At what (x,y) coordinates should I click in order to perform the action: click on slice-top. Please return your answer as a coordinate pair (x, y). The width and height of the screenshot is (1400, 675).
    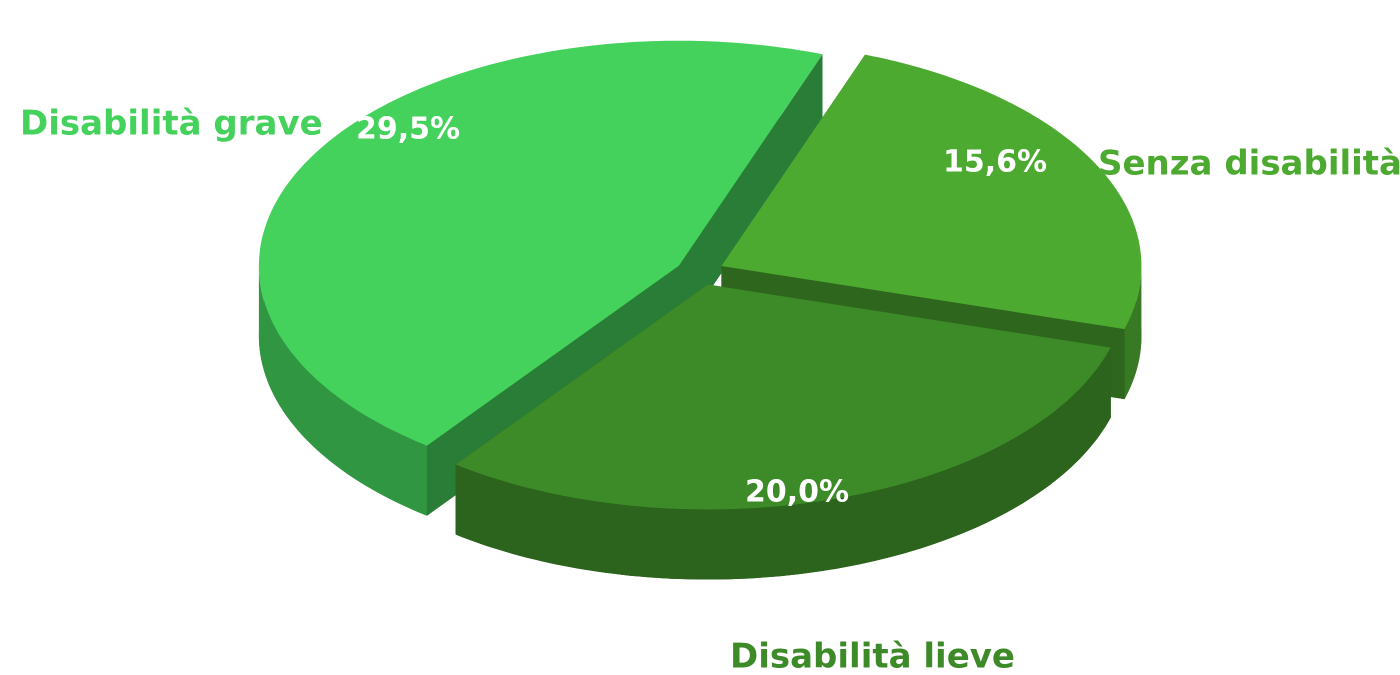
    Looking at the image, I should click on (931, 192).